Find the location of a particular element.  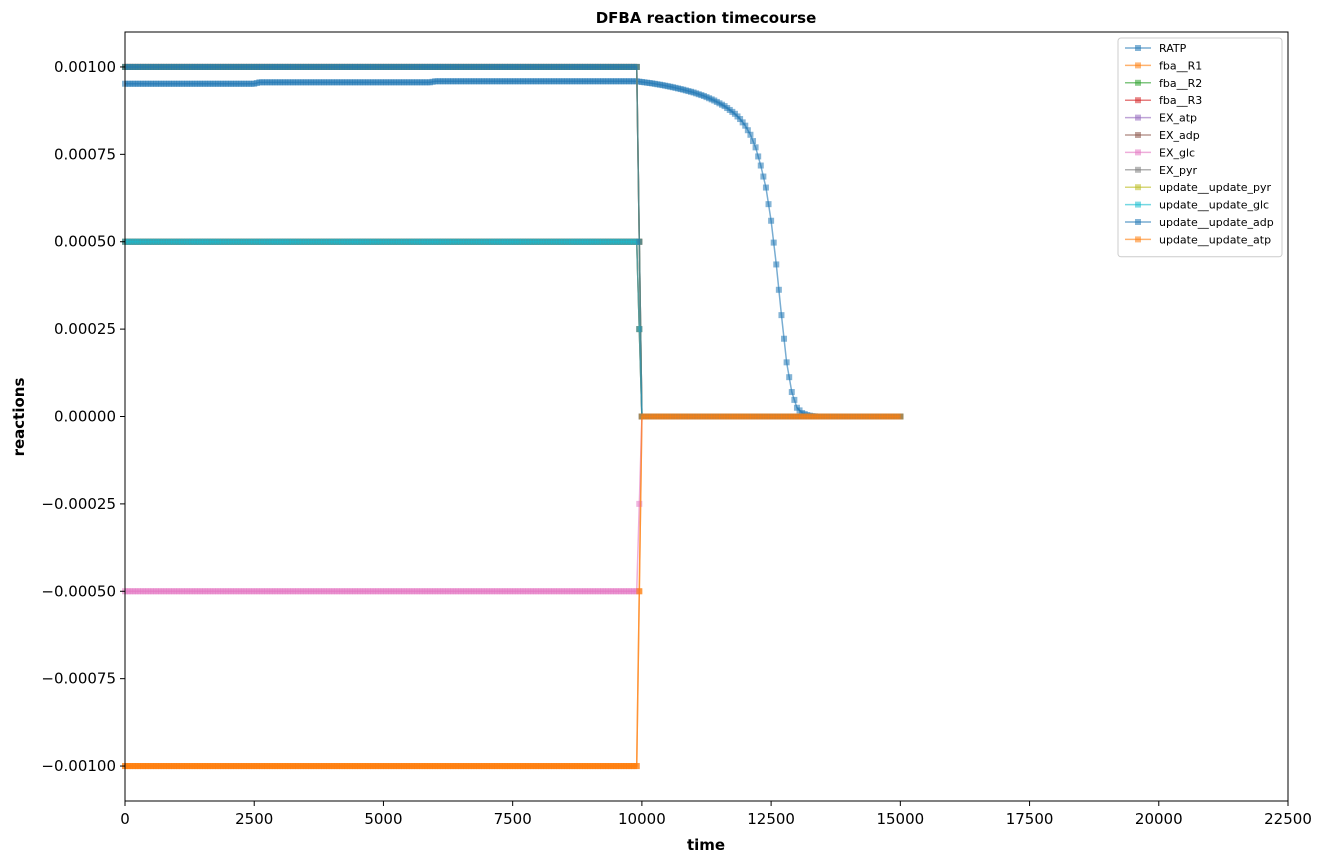

legend-item: update__update_pyr is located at coordinates (1198, 187).